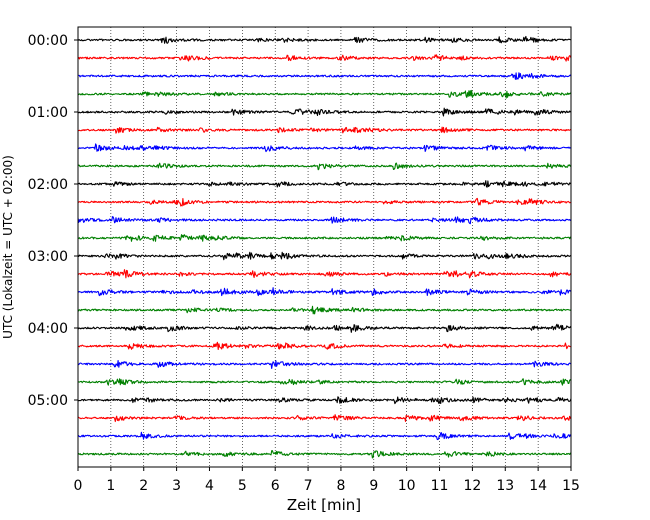 The height and width of the screenshot is (520, 650). Describe the element at coordinates (48, 113) in the screenshot. I see `y-tick-label-01:00: 01:00` at that location.